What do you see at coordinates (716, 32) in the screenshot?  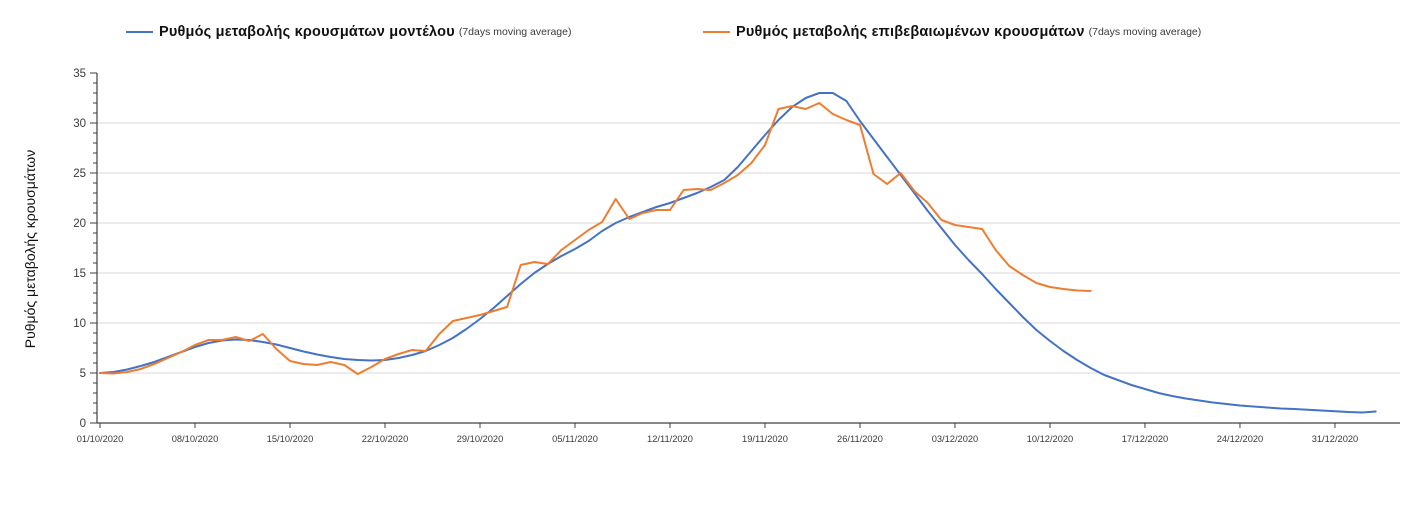 I see `legend-line-swatch-confirmed` at bounding box center [716, 32].